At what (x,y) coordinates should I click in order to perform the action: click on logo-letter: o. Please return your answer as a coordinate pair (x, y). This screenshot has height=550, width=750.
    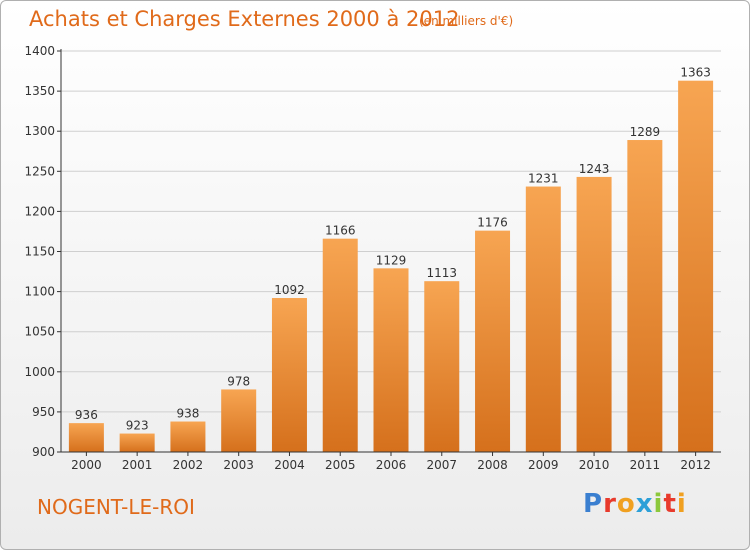
    Looking at the image, I should click on (626, 504).